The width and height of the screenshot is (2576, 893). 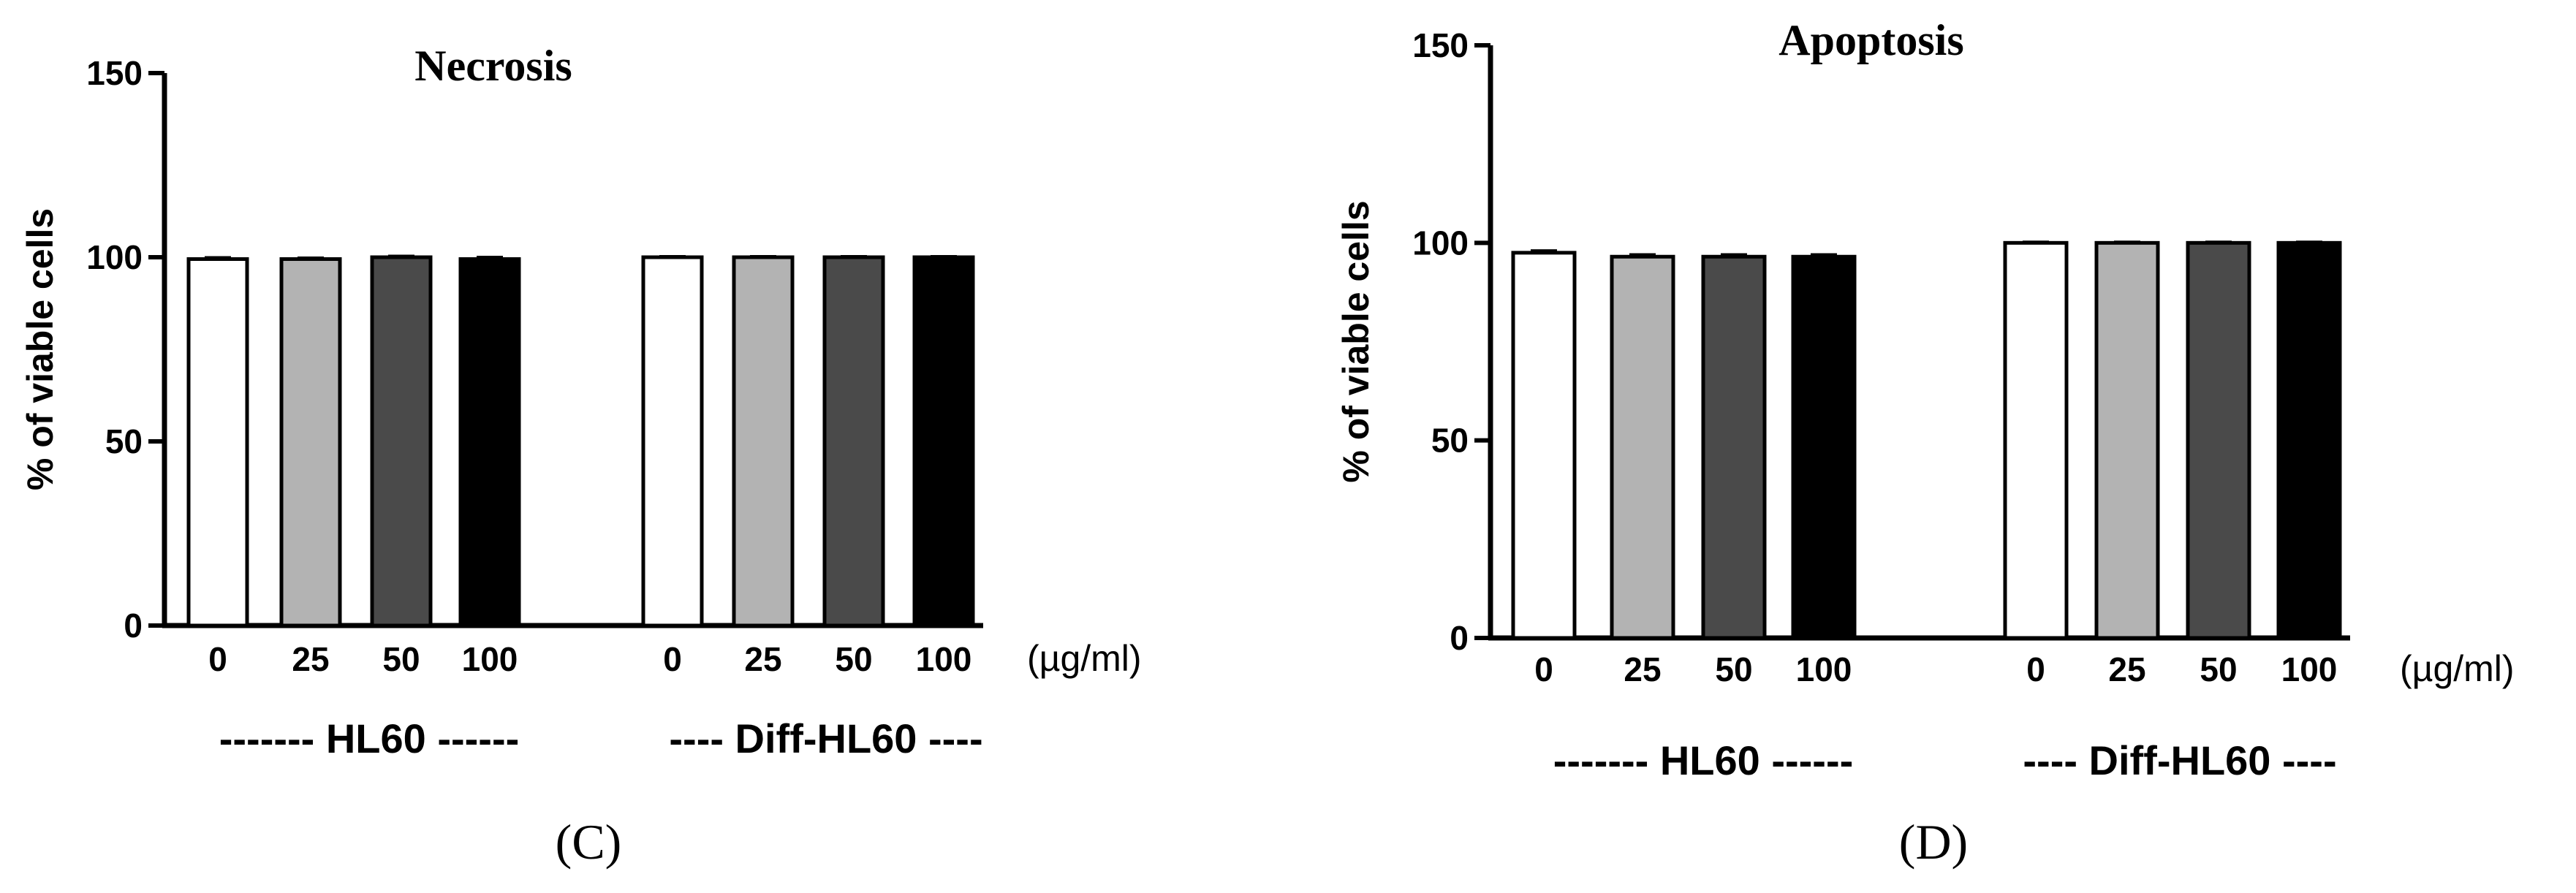 I want to click on panel-c-y-tick-label: 0, so click(x=133, y=626).